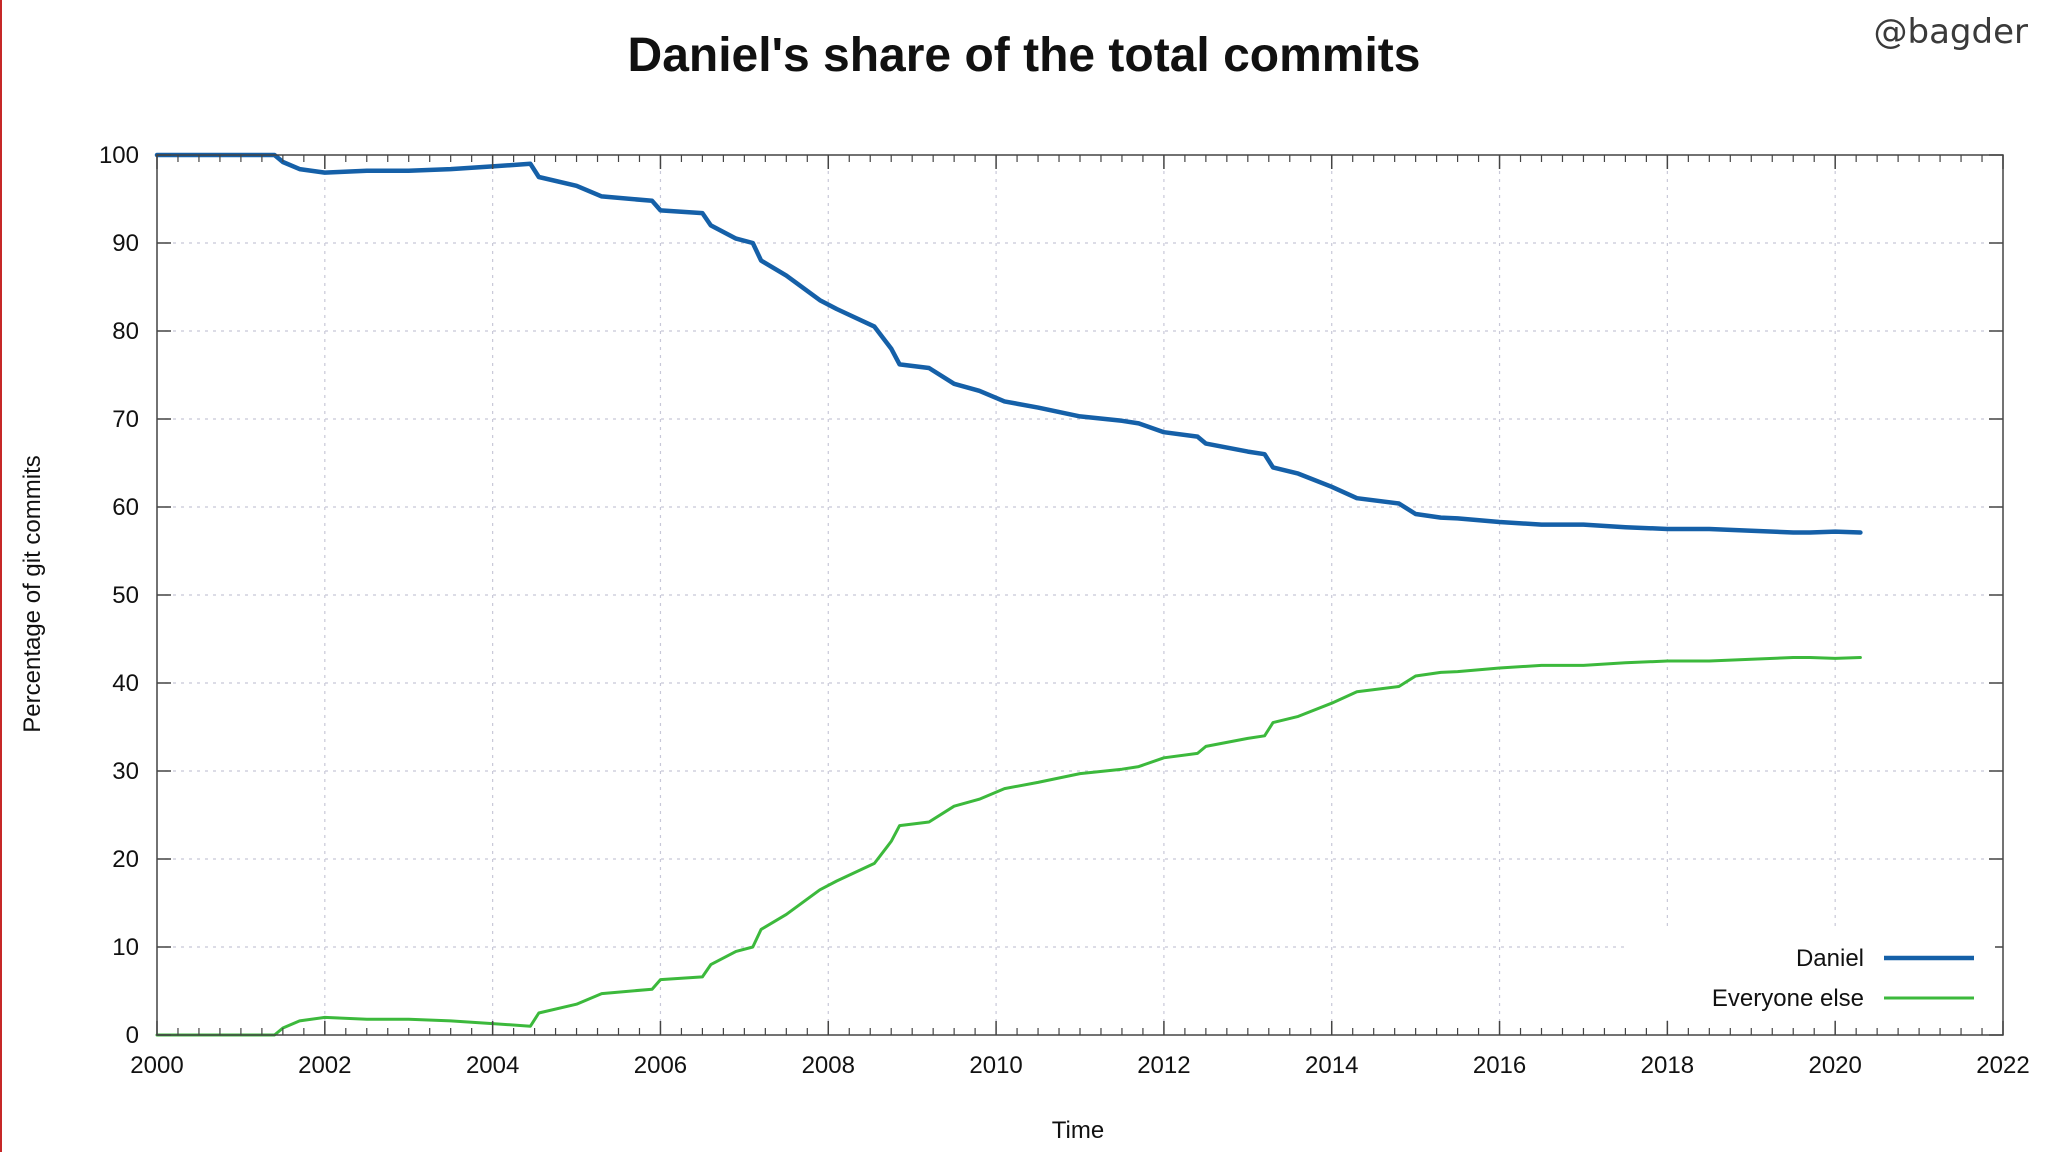  Describe the element at coordinates (1078, 1130) in the screenshot. I see `x-axis-label: Time` at that location.